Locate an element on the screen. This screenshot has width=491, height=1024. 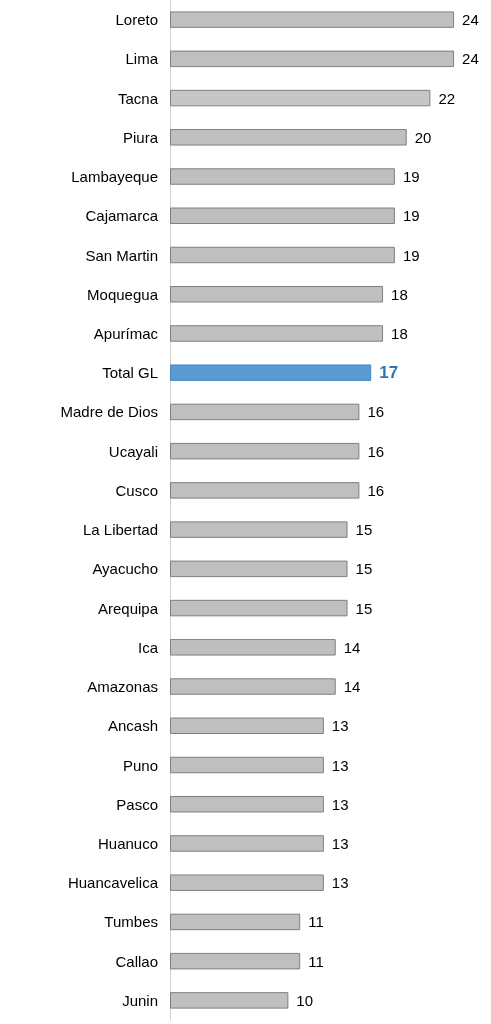
y-tick-label: Loreto is located at coordinates (136, 20).